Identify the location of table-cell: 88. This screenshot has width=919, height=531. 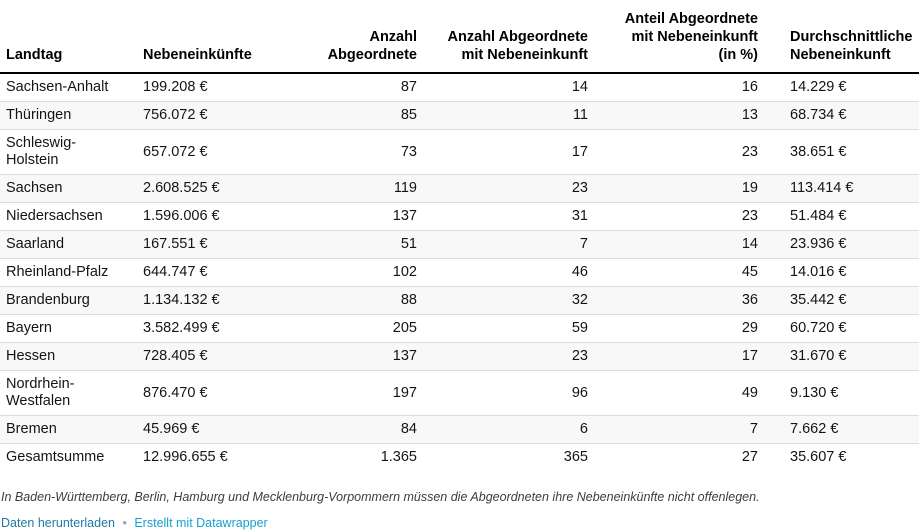
(408, 300).